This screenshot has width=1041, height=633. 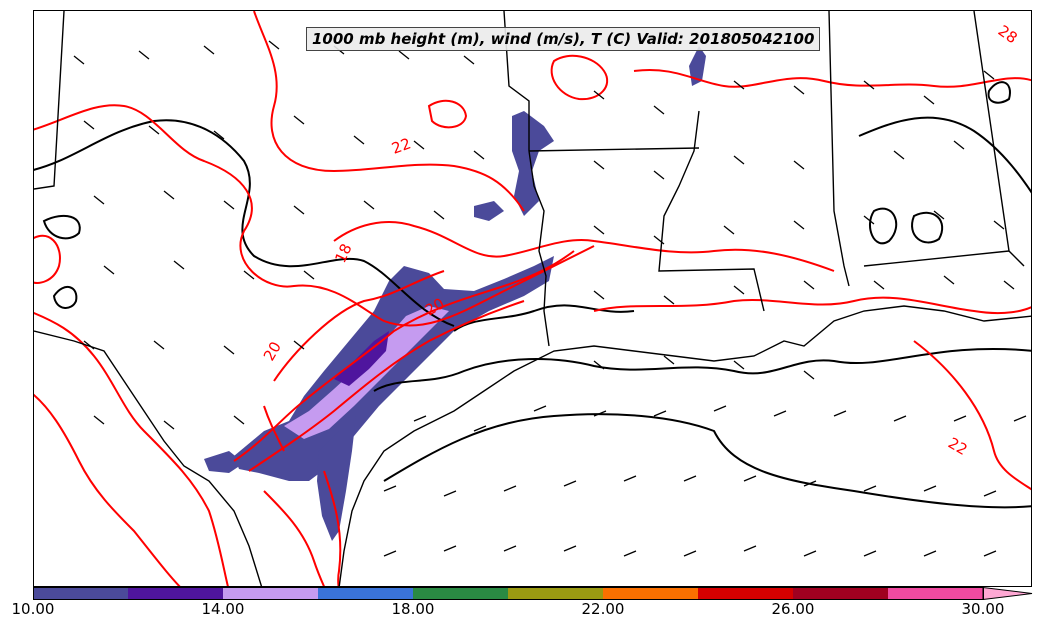 I want to click on colorbar-tick-label: 10.00, so click(x=33, y=609).